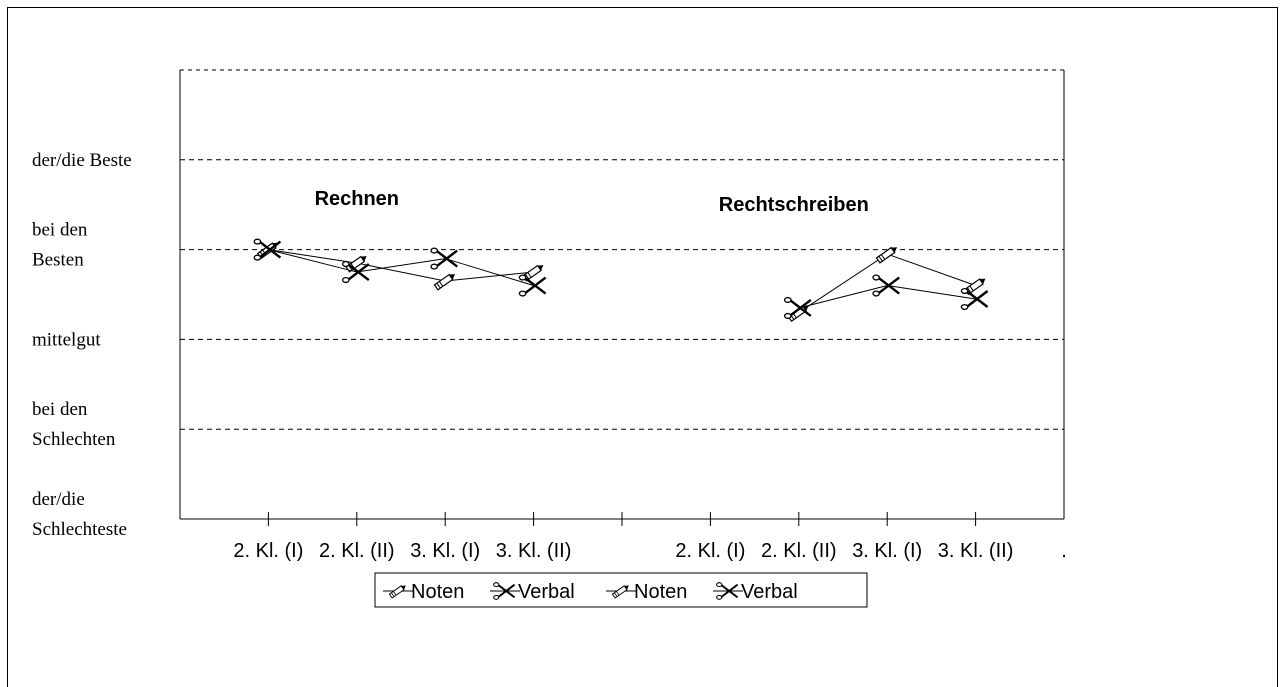  Describe the element at coordinates (66, 339) in the screenshot. I see `y-tick-label: mittelgut` at that location.